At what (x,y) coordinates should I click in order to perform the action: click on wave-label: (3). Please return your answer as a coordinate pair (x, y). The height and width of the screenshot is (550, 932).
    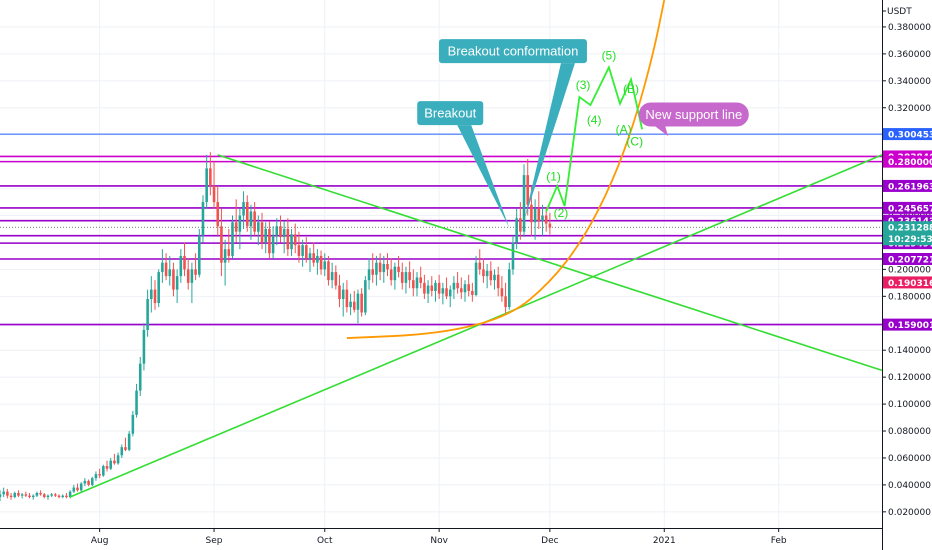
    Looking at the image, I should click on (583, 85).